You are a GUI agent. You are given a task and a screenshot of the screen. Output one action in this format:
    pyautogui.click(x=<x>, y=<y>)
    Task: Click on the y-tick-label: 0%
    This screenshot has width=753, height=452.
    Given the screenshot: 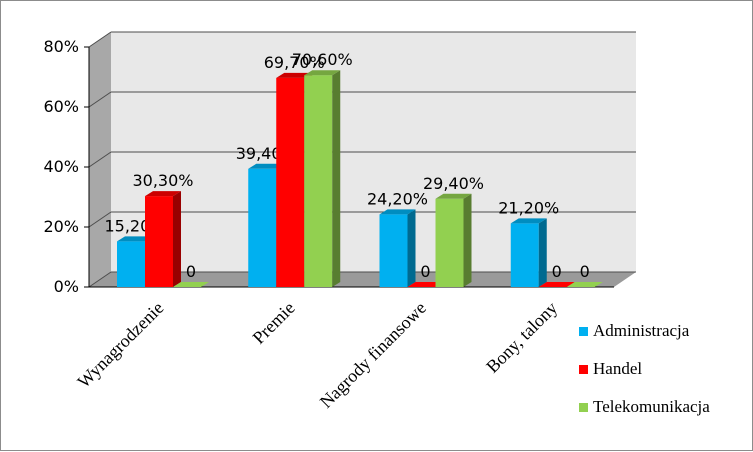 What is the action you would take?
    pyautogui.click(x=66, y=286)
    